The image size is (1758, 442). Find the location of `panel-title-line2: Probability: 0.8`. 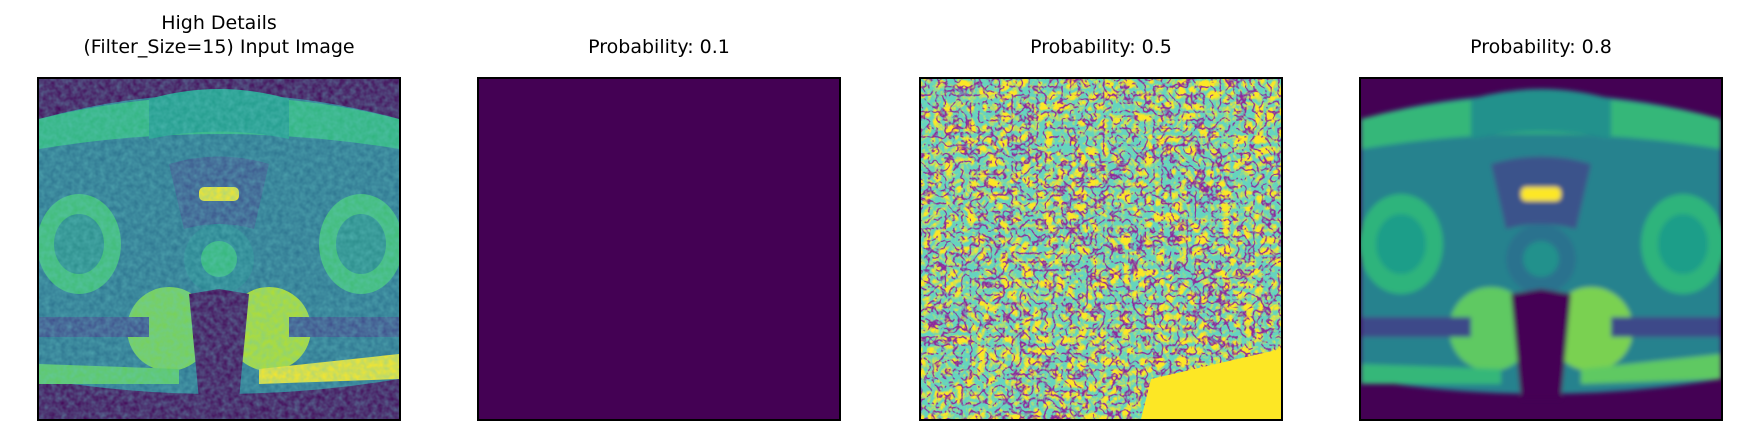

panel-title-line2: Probability: 0.8 is located at coordinates (1541, 47).